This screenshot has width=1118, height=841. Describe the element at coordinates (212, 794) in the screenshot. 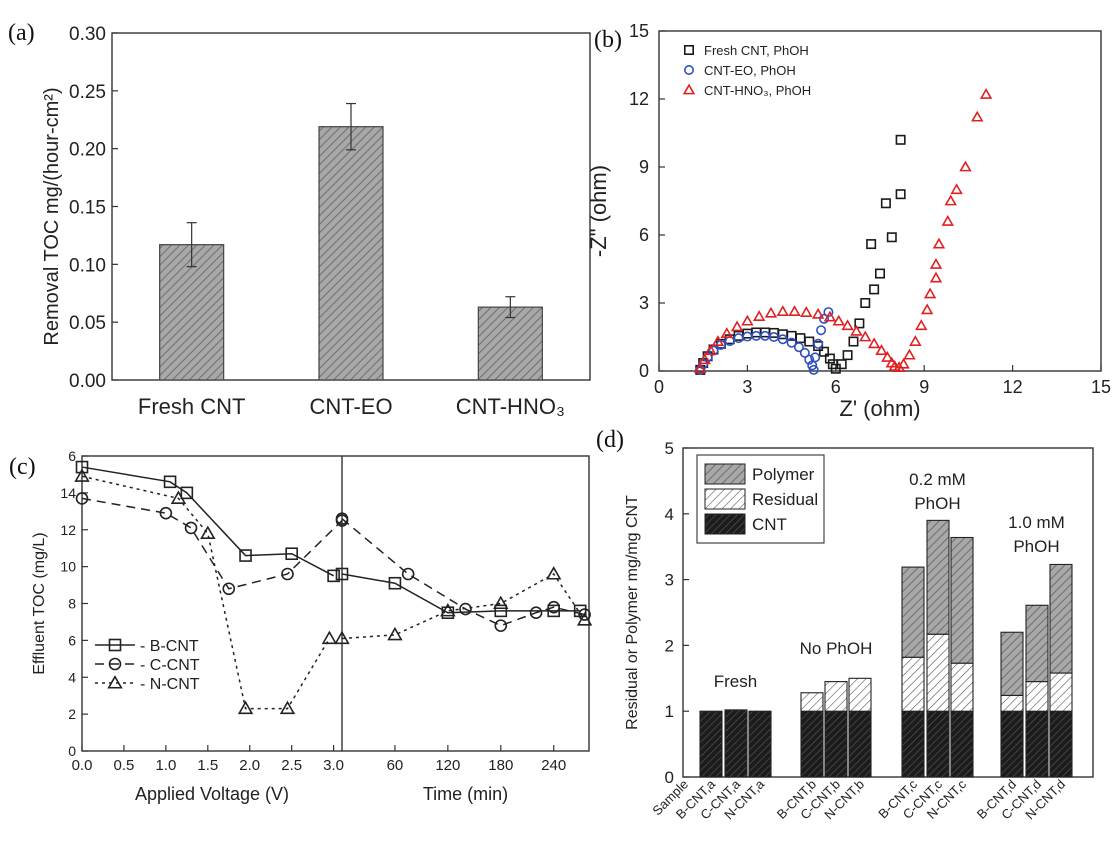

I see `x-axis-label-voltage: Applied Voltage (V)` at that location.